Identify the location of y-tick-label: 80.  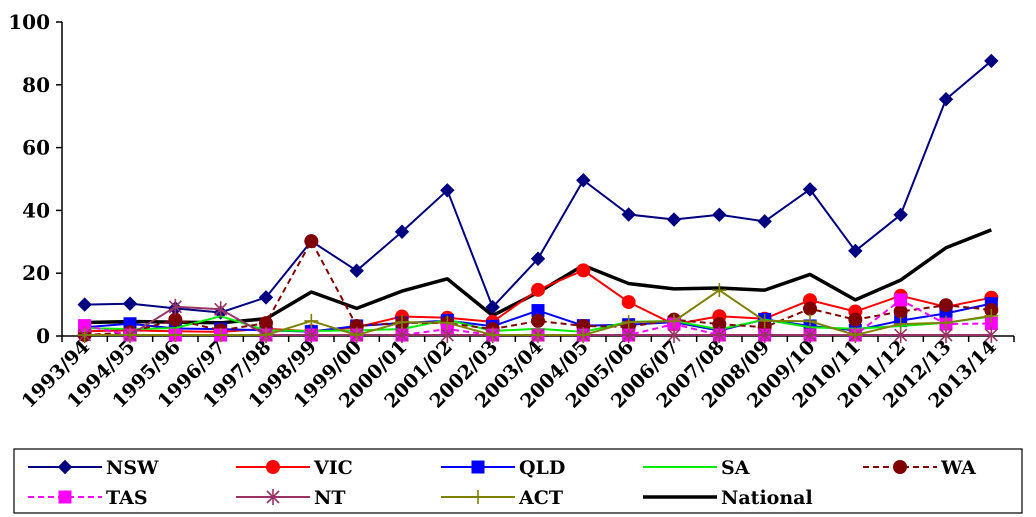
(36, 85).